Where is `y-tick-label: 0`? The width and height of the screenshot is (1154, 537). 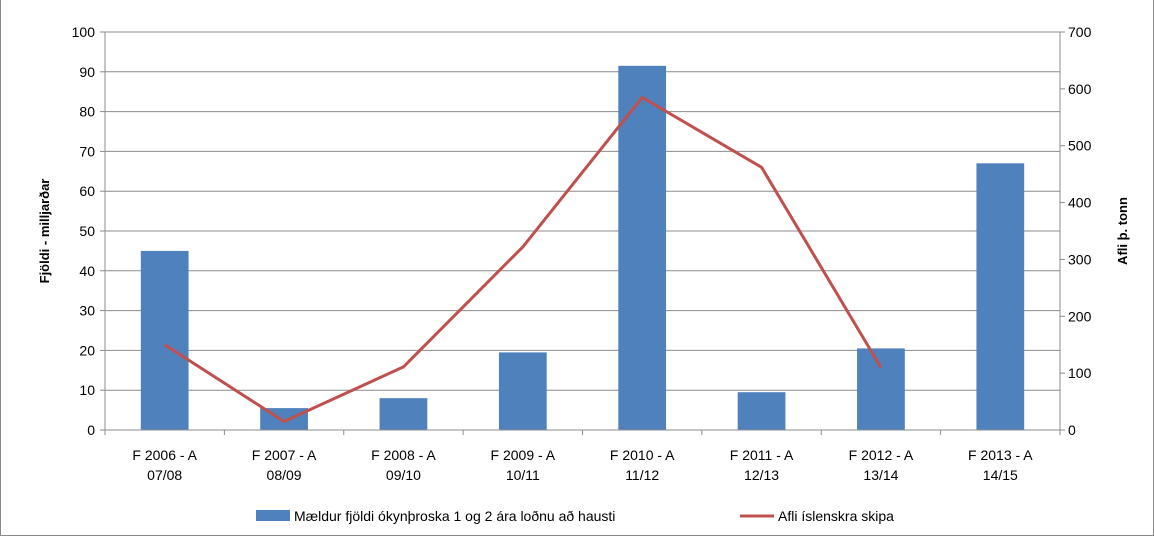
y-tick-label: 0 is located at coordinates (91, 430).